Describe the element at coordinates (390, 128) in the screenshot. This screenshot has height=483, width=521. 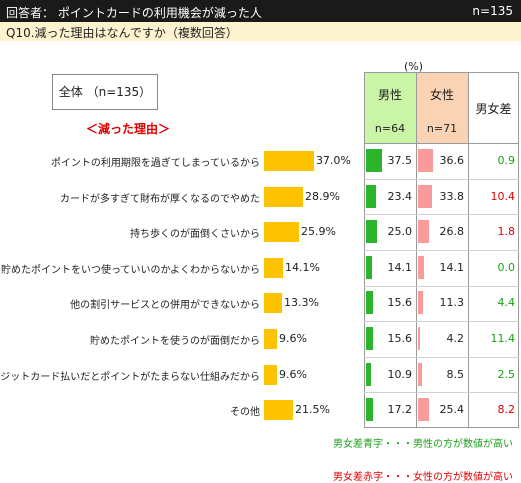
I see `male-header-n: n=64` at that location.